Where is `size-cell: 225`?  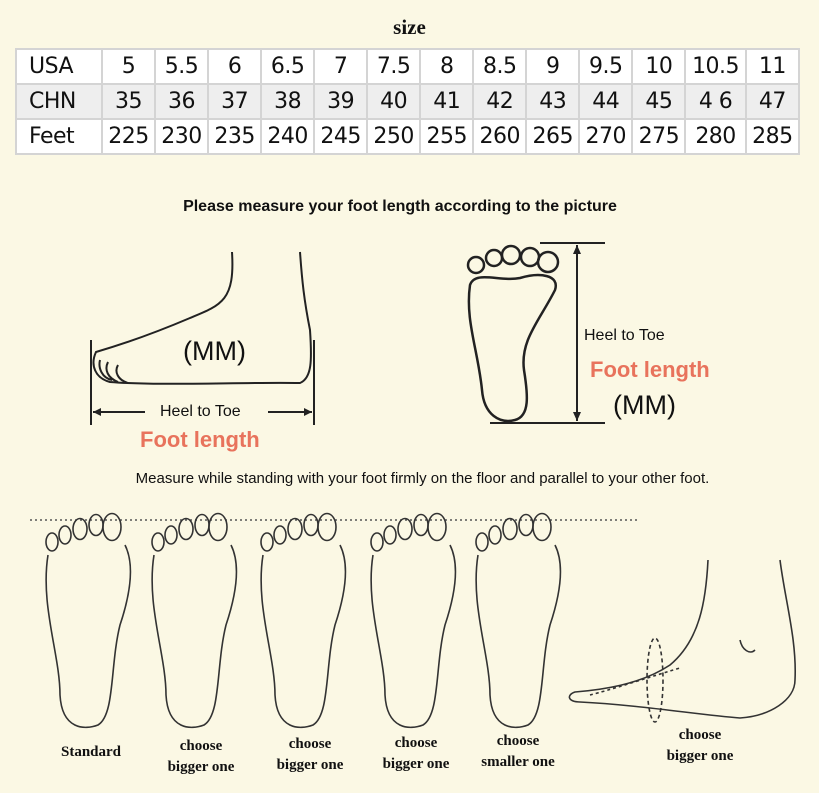
size-cell: 225 is located at coordinates (128, 136).